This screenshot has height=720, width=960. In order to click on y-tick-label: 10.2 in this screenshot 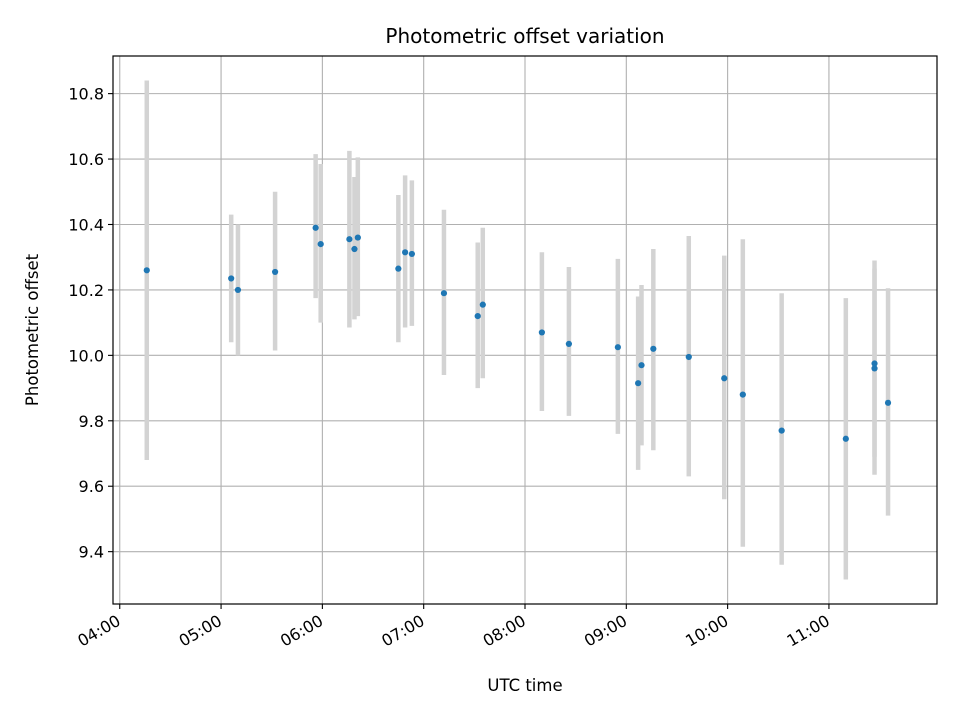, I will do `click(86, 290)`.